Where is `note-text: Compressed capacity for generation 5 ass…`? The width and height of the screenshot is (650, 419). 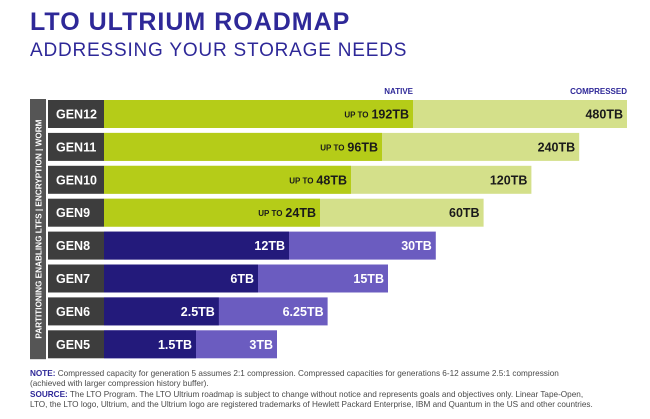
note-text: Compressed capacity for generation 5 ass… is located at coordinates (307, 373).